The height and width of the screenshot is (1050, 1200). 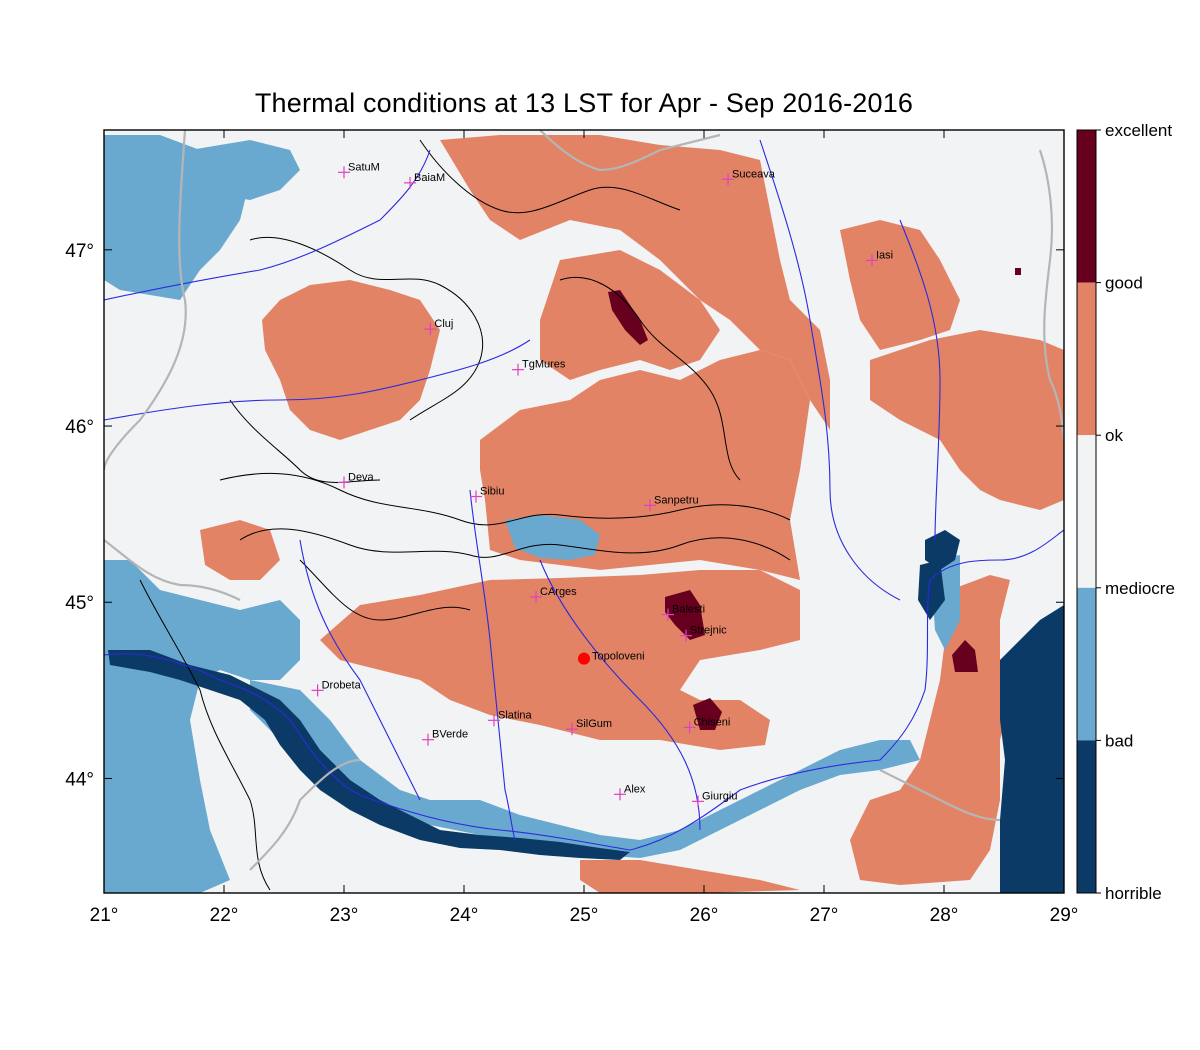 What do you see at coordinates (342, 685) in the screenshot?
I see `city-label: Drobeta` at bounding box center [342, 685].